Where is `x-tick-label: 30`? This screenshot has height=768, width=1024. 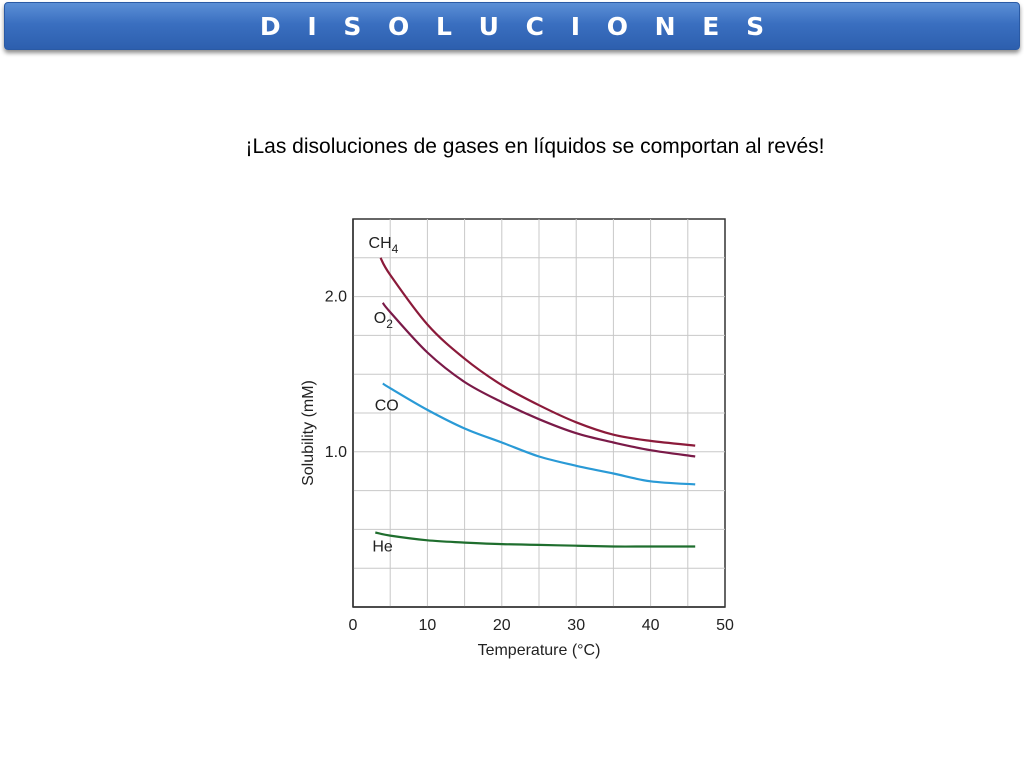
x-tick-label: 30 is located at coordinates (576, 625).